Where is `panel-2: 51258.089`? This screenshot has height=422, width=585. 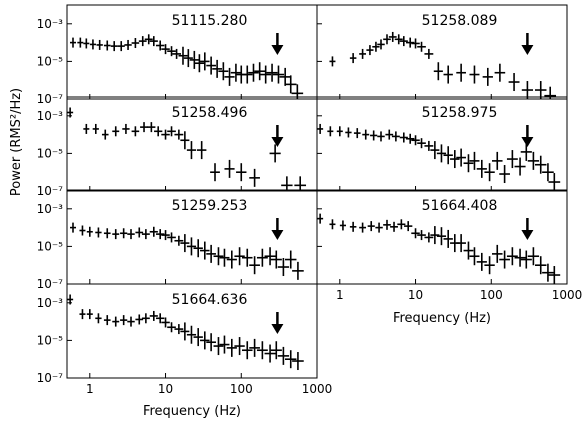 panel-2: 51258.089 is located at coordinates (442, 52).